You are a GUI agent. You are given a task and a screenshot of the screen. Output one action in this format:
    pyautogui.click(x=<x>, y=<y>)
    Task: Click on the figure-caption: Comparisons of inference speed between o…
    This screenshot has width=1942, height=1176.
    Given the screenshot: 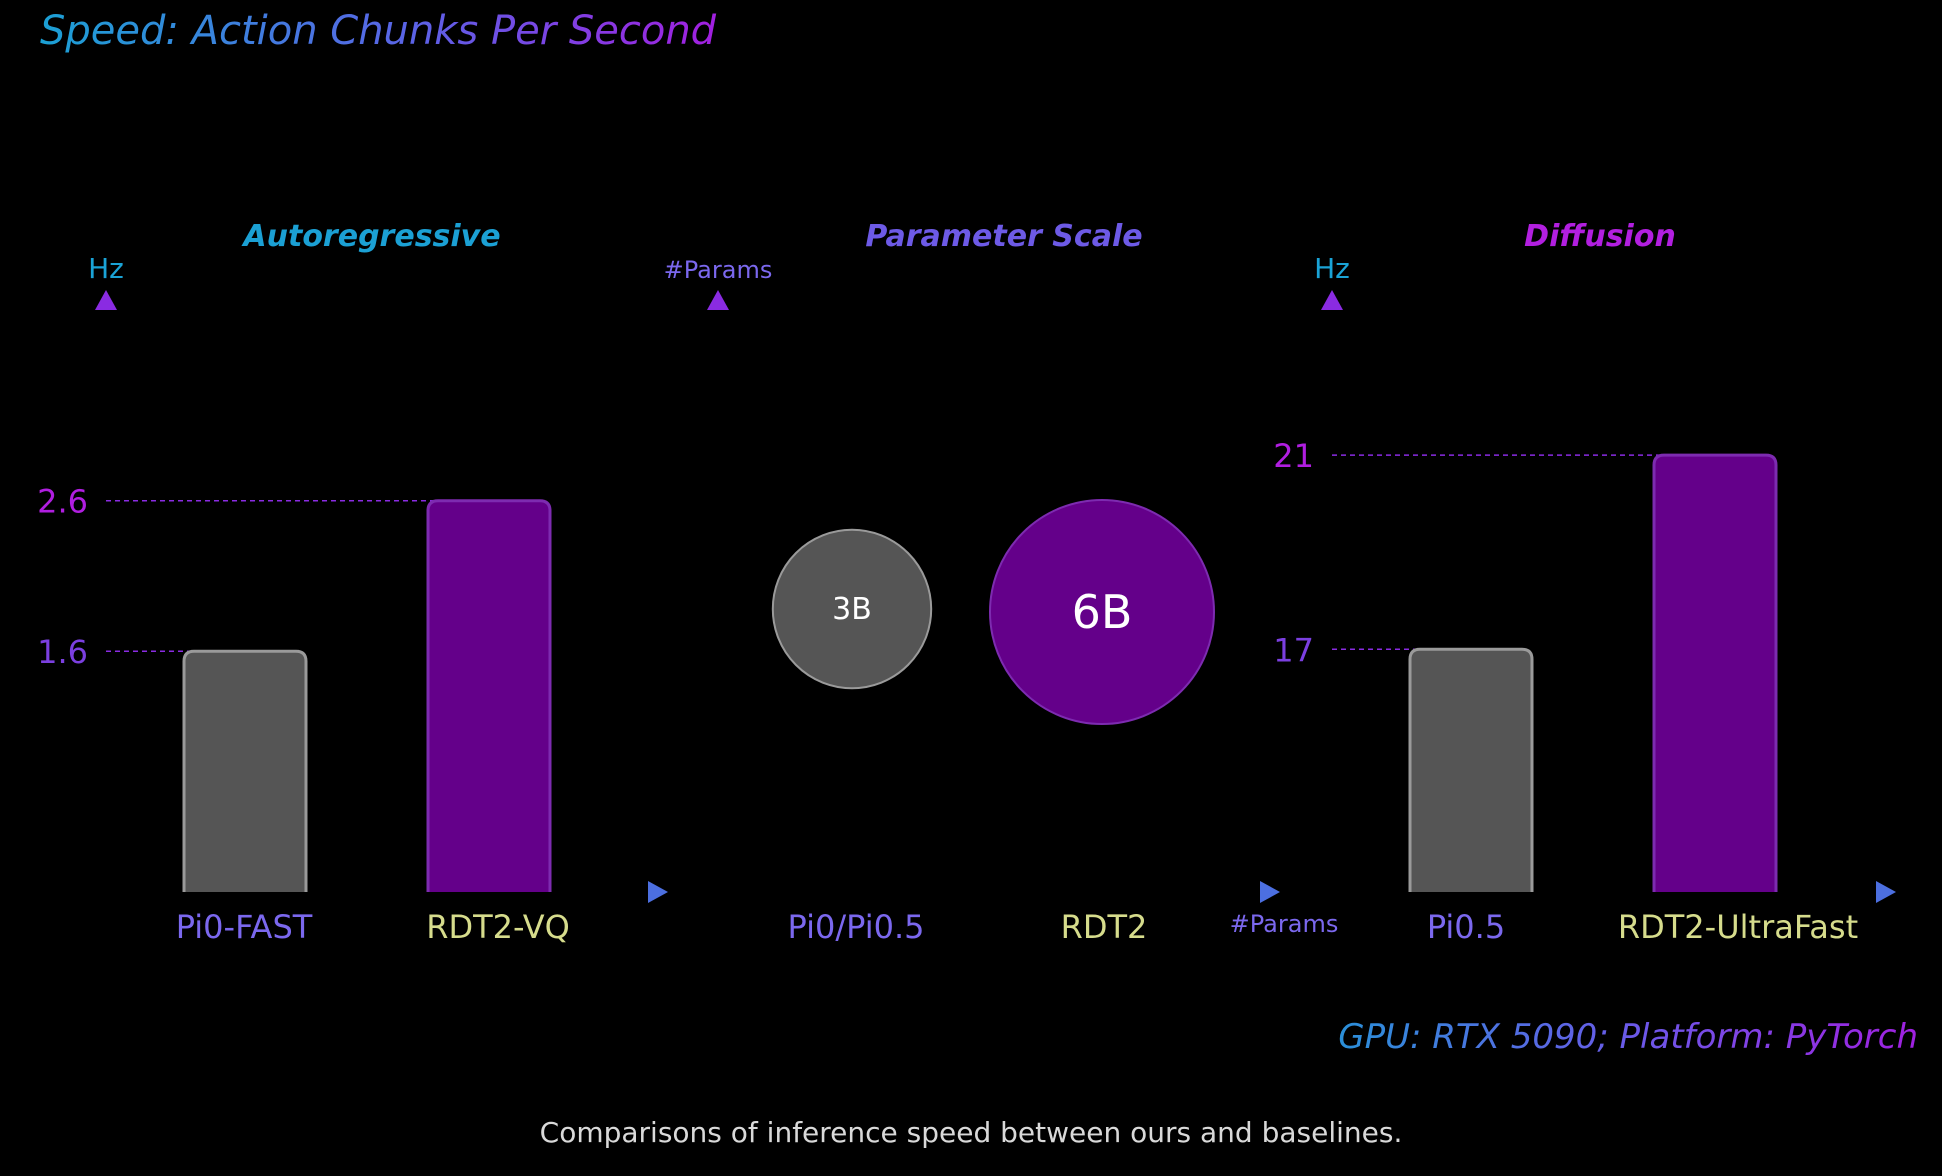 What is the action you would take?
    pyautogui.click(x=971, y=1132)
    